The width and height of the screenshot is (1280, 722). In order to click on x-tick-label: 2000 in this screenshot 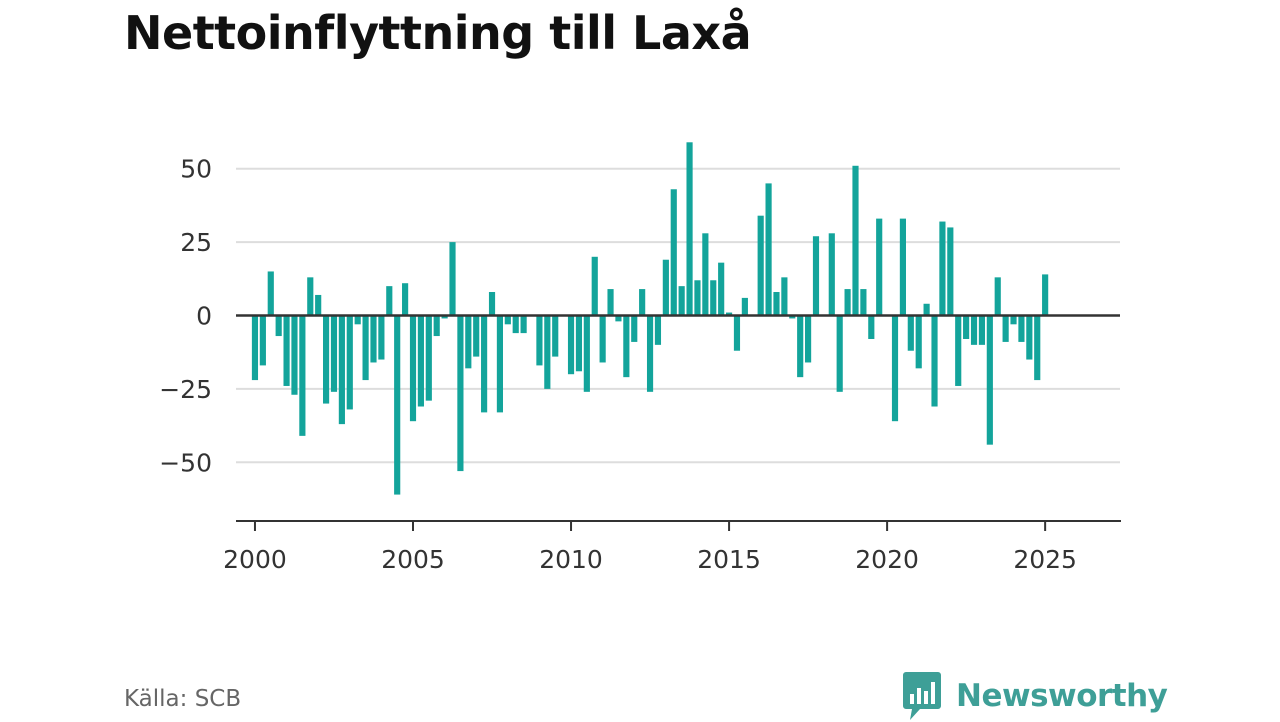, I will do `click(255, 559)`.